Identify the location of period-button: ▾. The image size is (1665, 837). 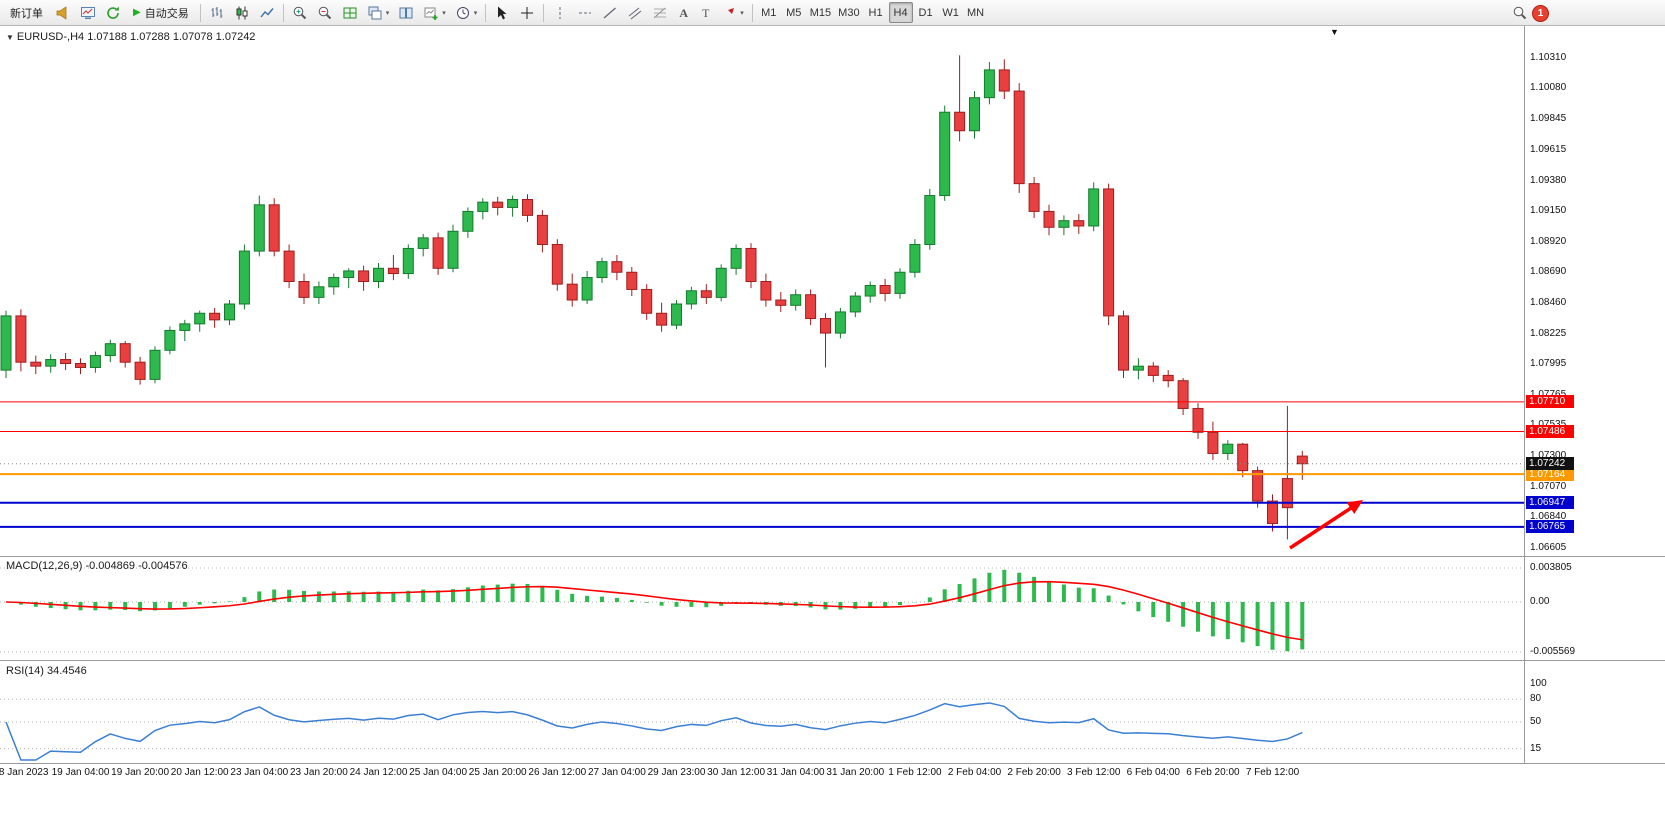
(466, 12).